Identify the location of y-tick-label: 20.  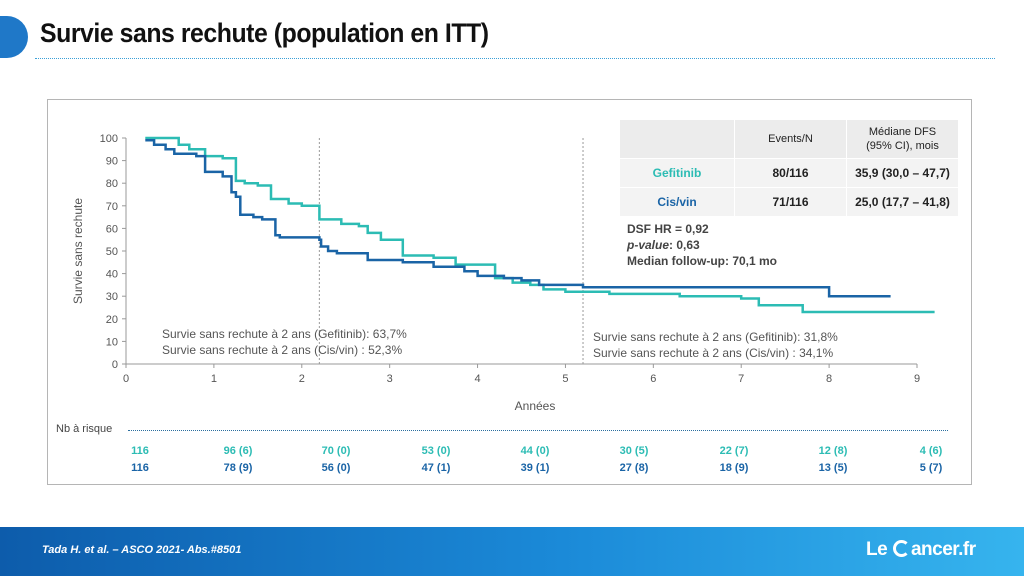
(112, 320).